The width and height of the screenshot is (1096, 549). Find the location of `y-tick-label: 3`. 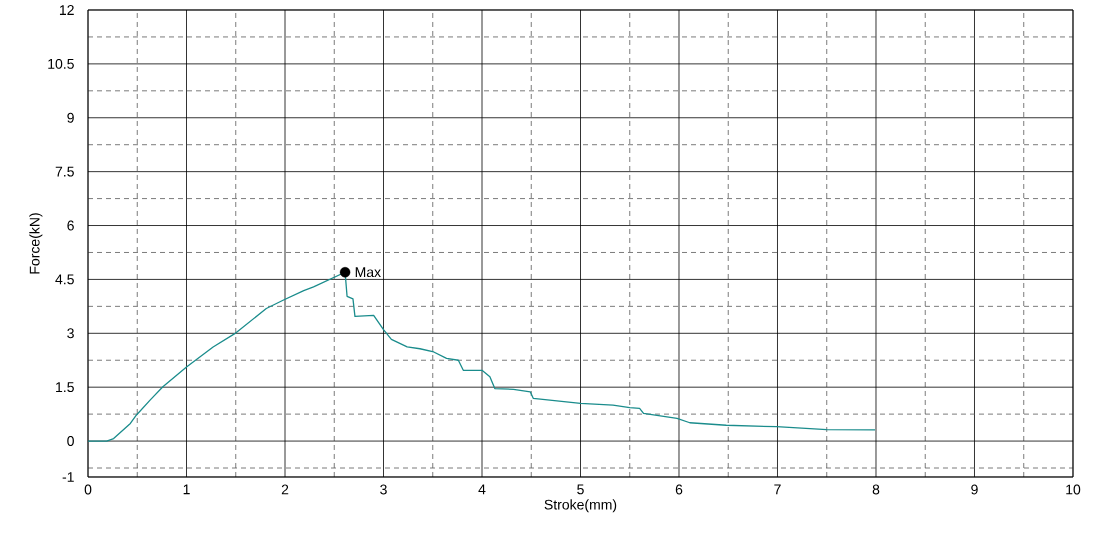

y-tick-label: 3 is located at coordinates (70, 333).